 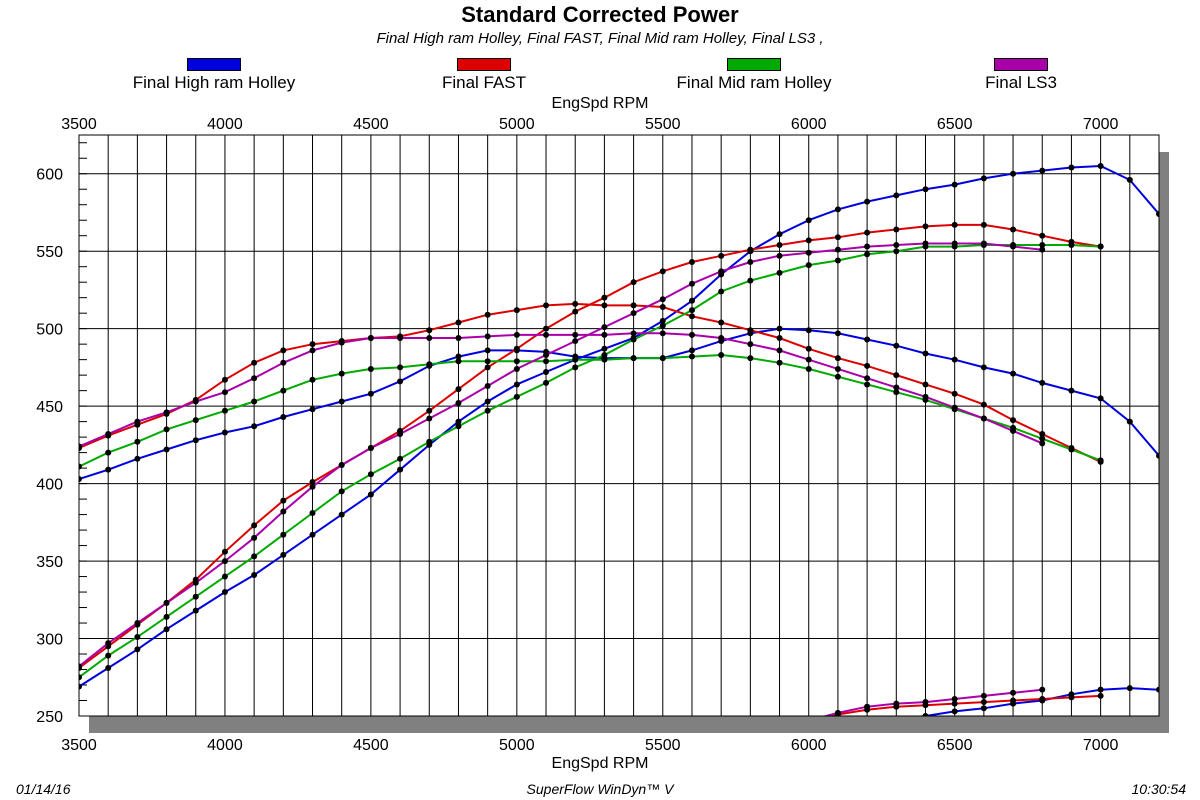 What do you see at coordinates (517, 124) in the screenshot?
I see `x-tick-label-top: 5000` at bounding box center [517, 124].